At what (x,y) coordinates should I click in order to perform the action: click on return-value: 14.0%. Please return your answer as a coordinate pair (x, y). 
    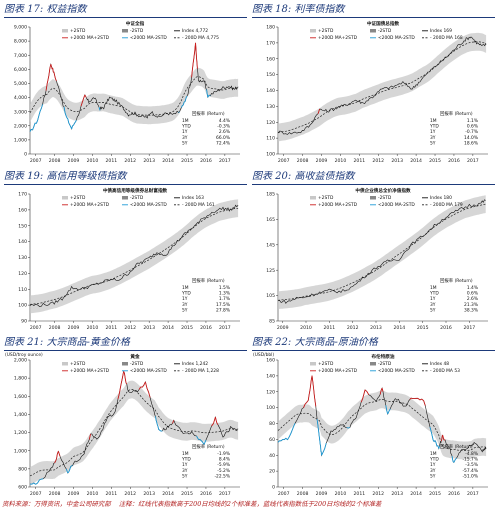
    Looking at the image, I should click on (471, 138).